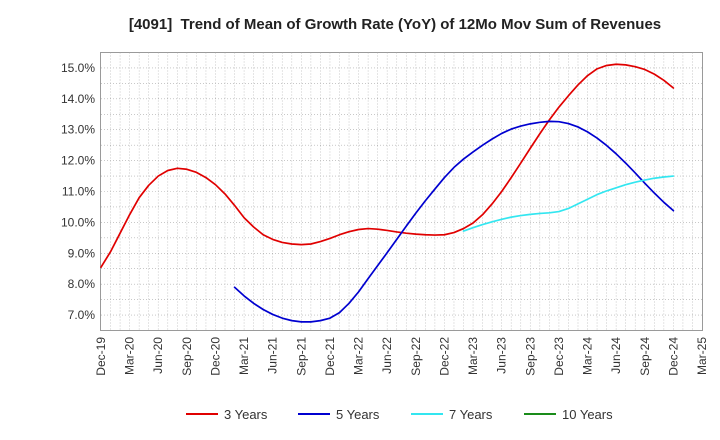 The height and width of the screenshot is (440, 720). What do you see at coordinates (246, 414) in the screenshot?
I see `legend-label-3-years: 3 Years` at bounding box center [246, 414].